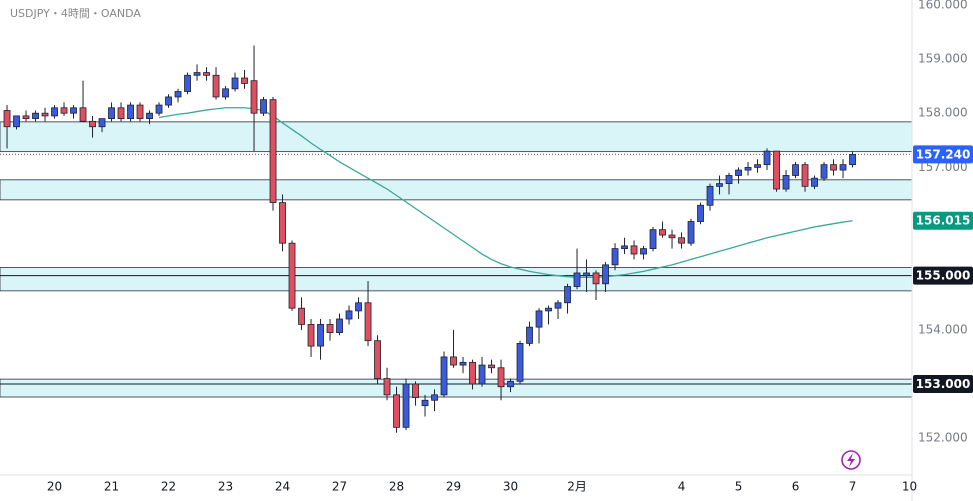 This screenshot has height=501, width=973. I want to click on x-tick-label: 24, so click(282, 487).